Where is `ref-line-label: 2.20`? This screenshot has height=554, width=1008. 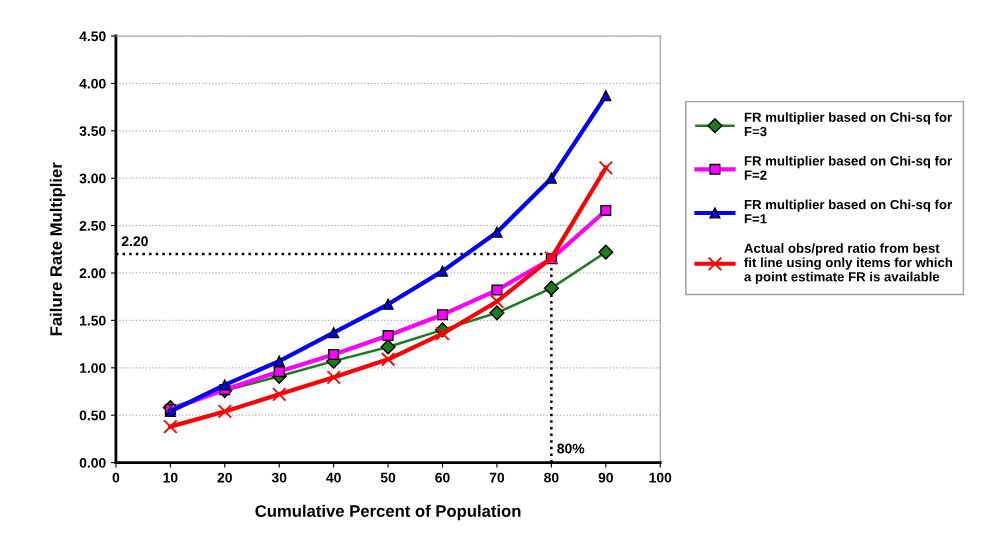
ref-line-label: 2.20 is located at coordinates (134, 241).